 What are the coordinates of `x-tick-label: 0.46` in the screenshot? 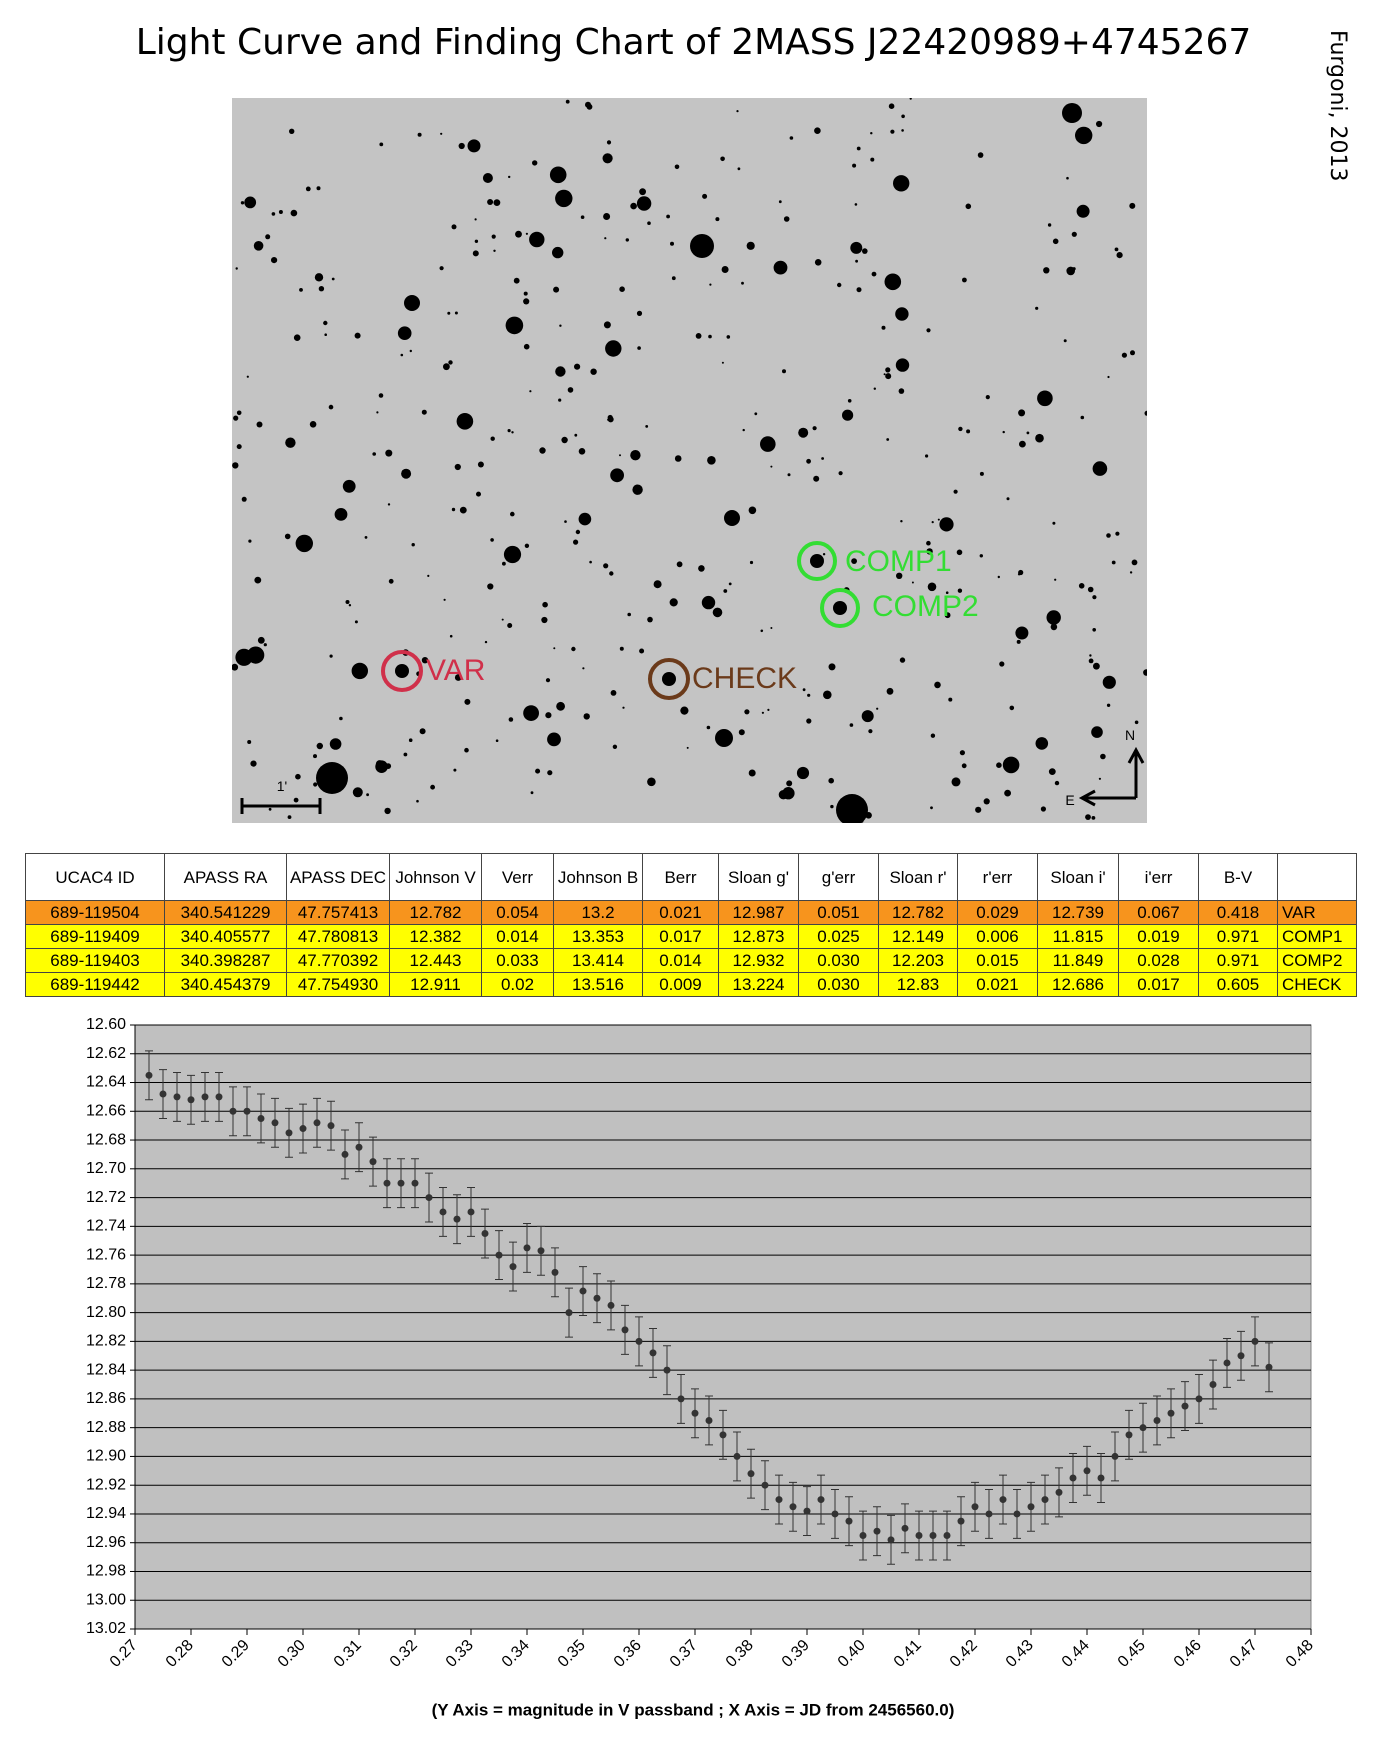 It's located at (1188, 1654).